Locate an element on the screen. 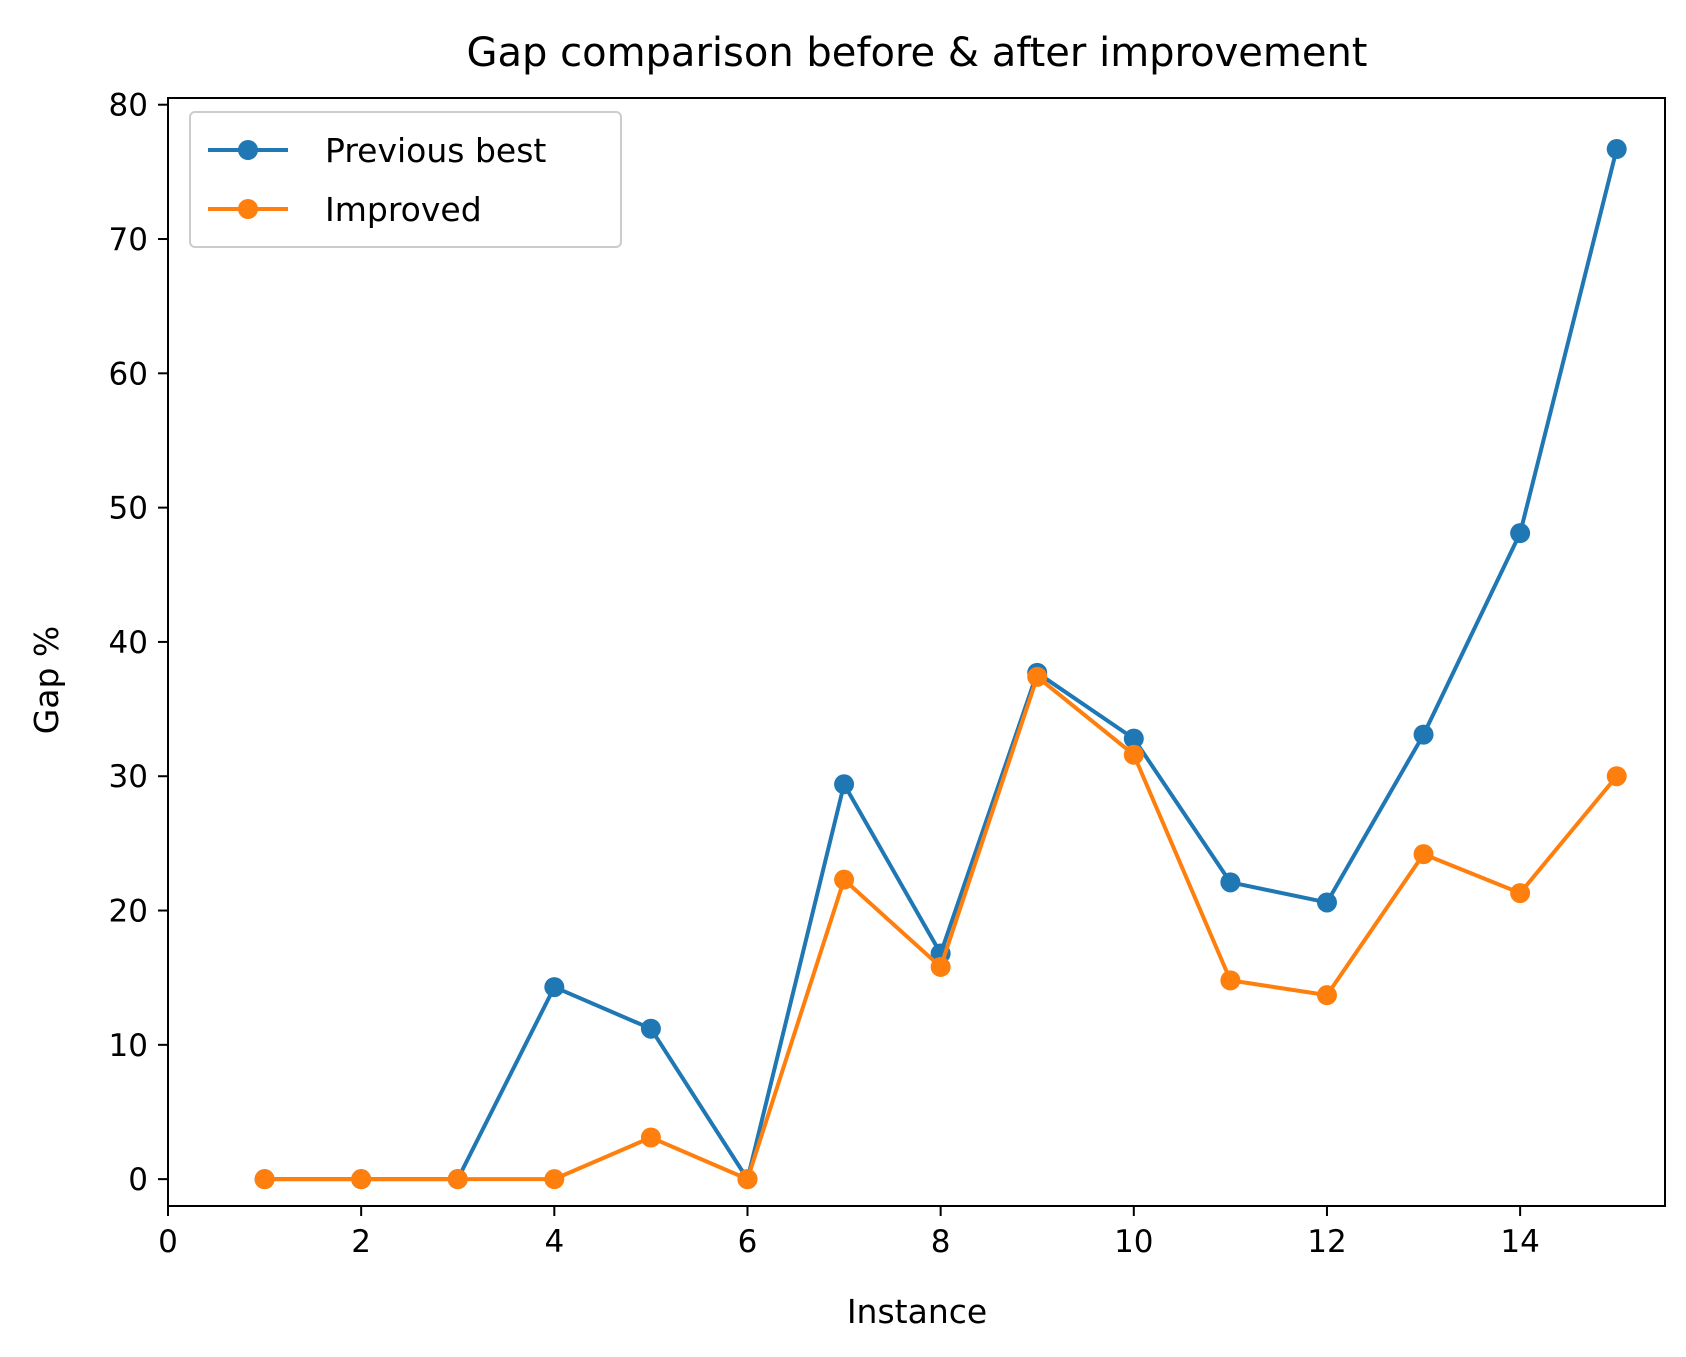 The height and width of the screenshot is (1357, 1686). x-tick-label: 8 is located at coordinates (941, 1242).